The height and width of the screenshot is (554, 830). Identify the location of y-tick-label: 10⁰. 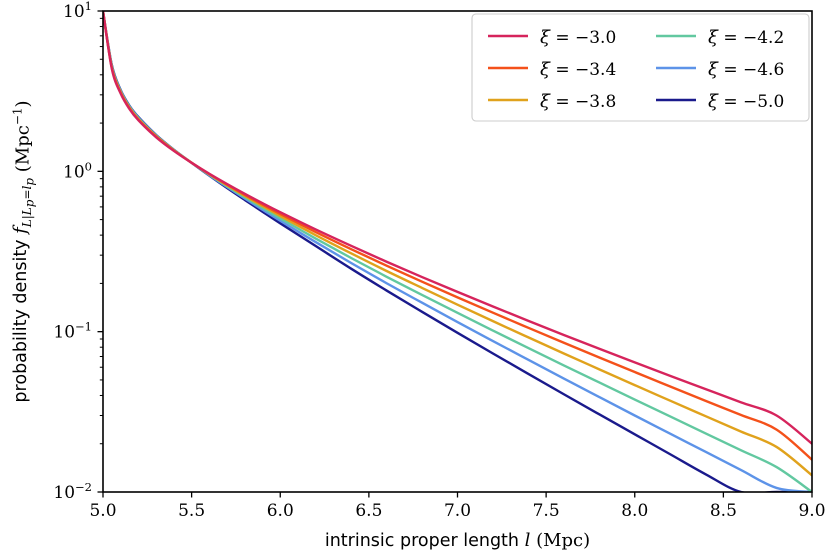
(77, 170).